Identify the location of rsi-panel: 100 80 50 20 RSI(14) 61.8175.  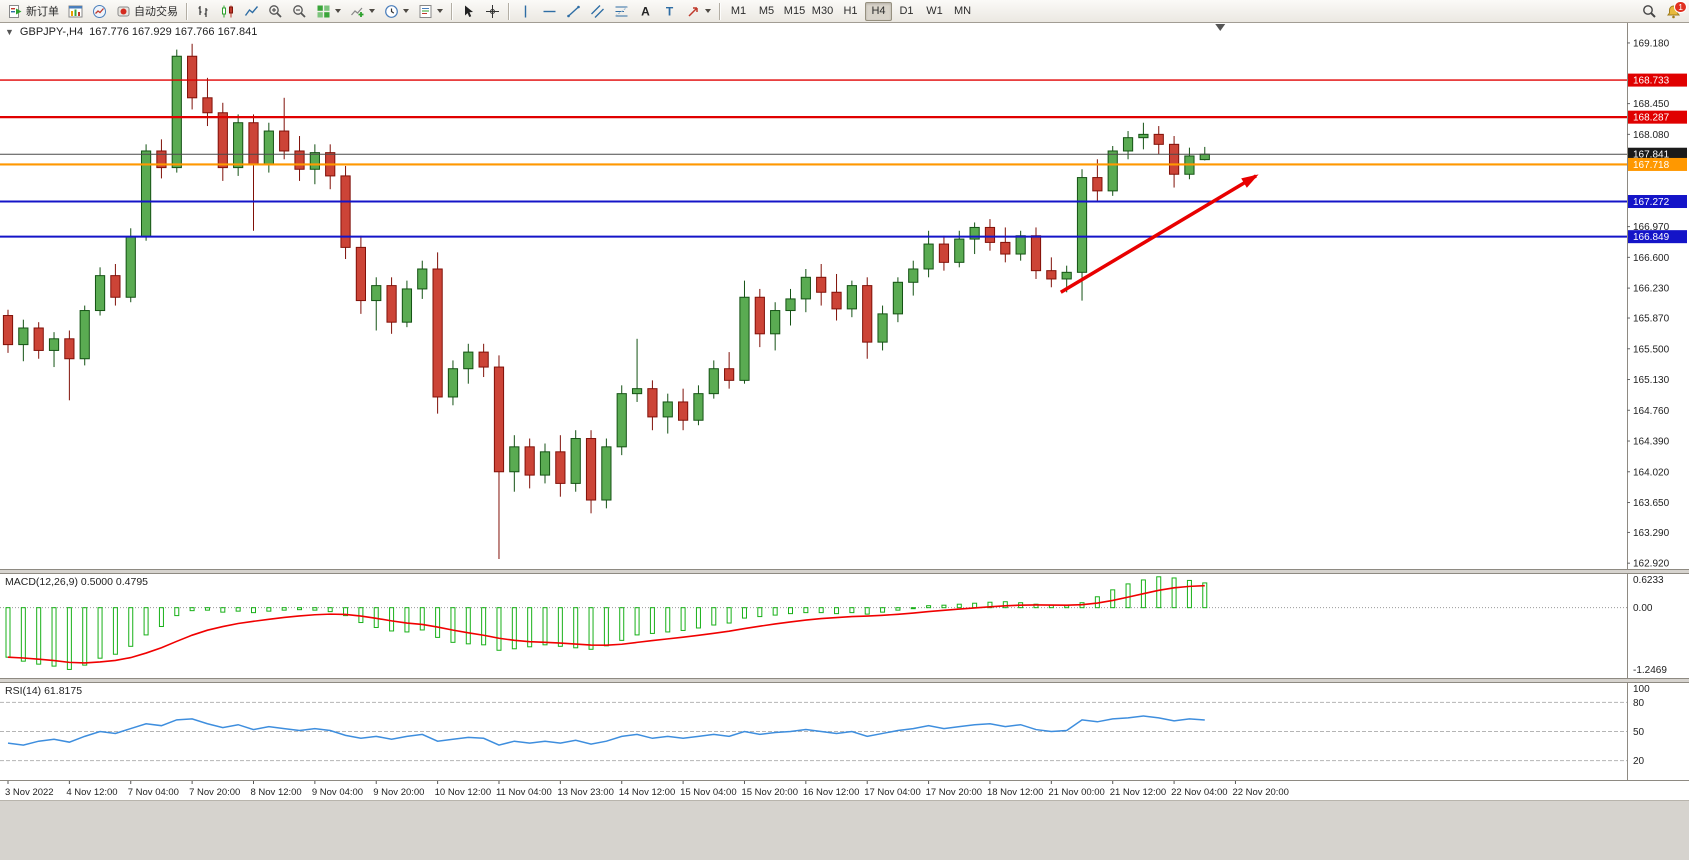
(844, 731).